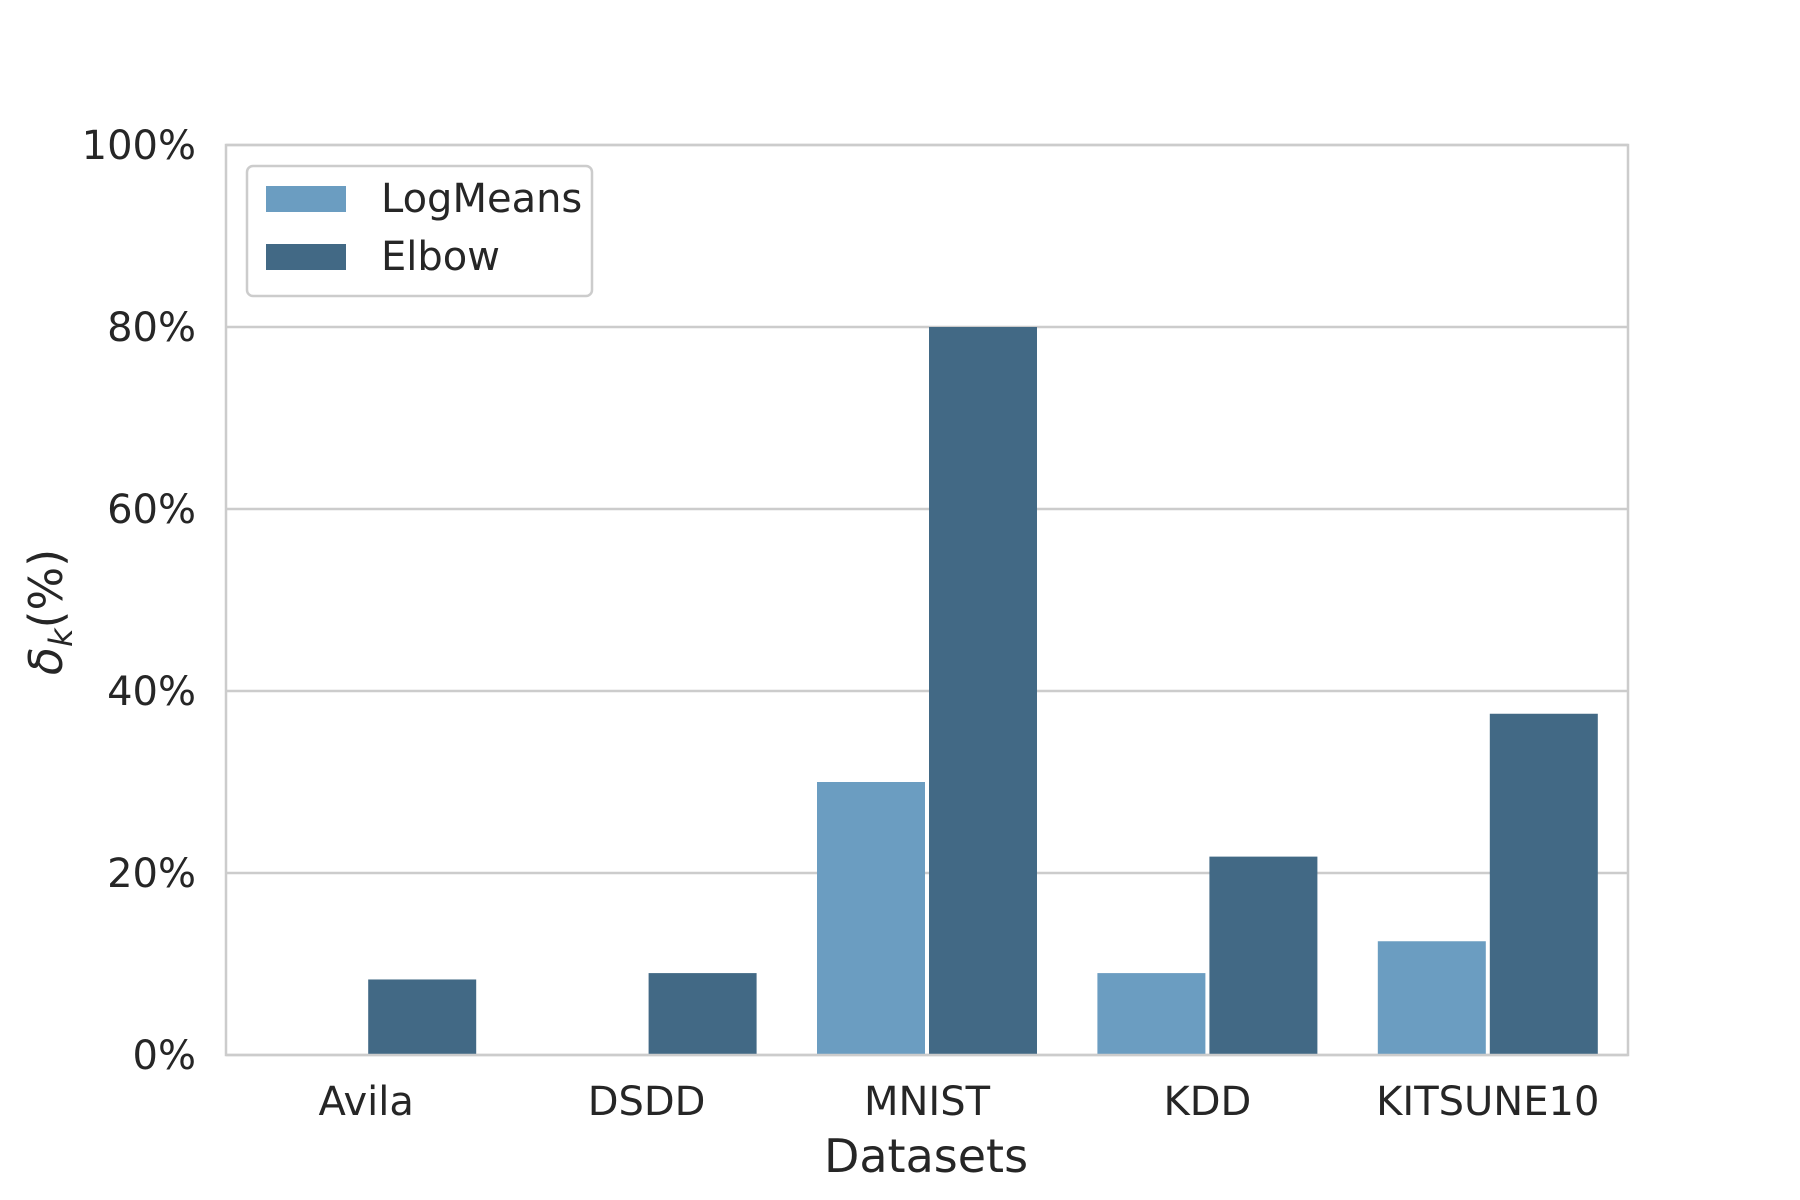  Describe the element at coordinates (926, 1156) in the screenshot. I see `x-axis-label: Datasets` at that location.